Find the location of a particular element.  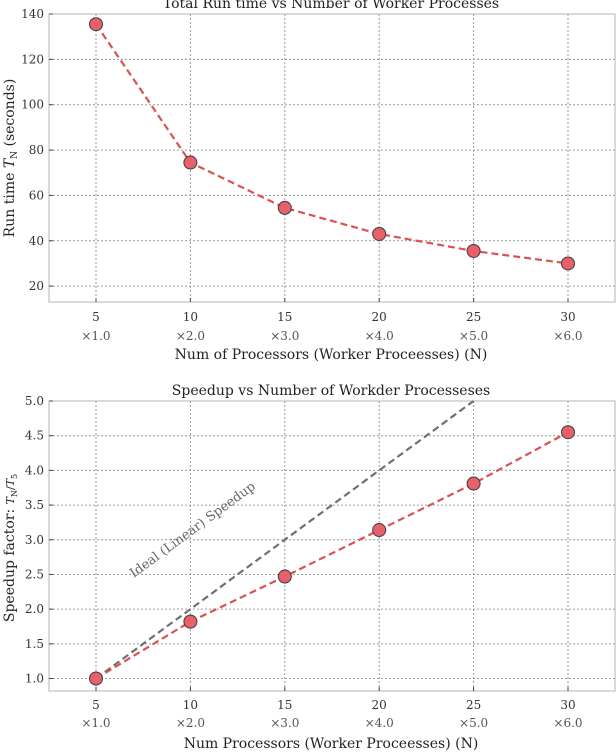

speedup-chart-title: Speedup vs Number of Workder Processeses is located at coordinates (331, 391).